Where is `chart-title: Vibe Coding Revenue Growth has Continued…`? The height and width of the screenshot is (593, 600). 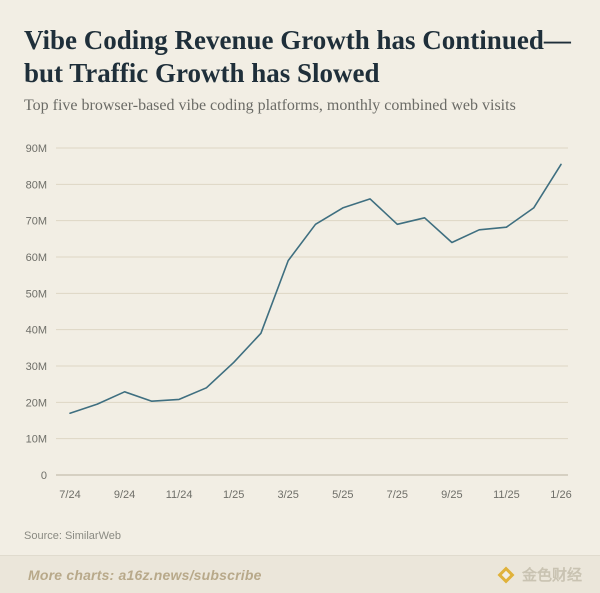
chart-title: Vibe Coding Revenue Growth has Continued… is located at coordinates (304, 57).